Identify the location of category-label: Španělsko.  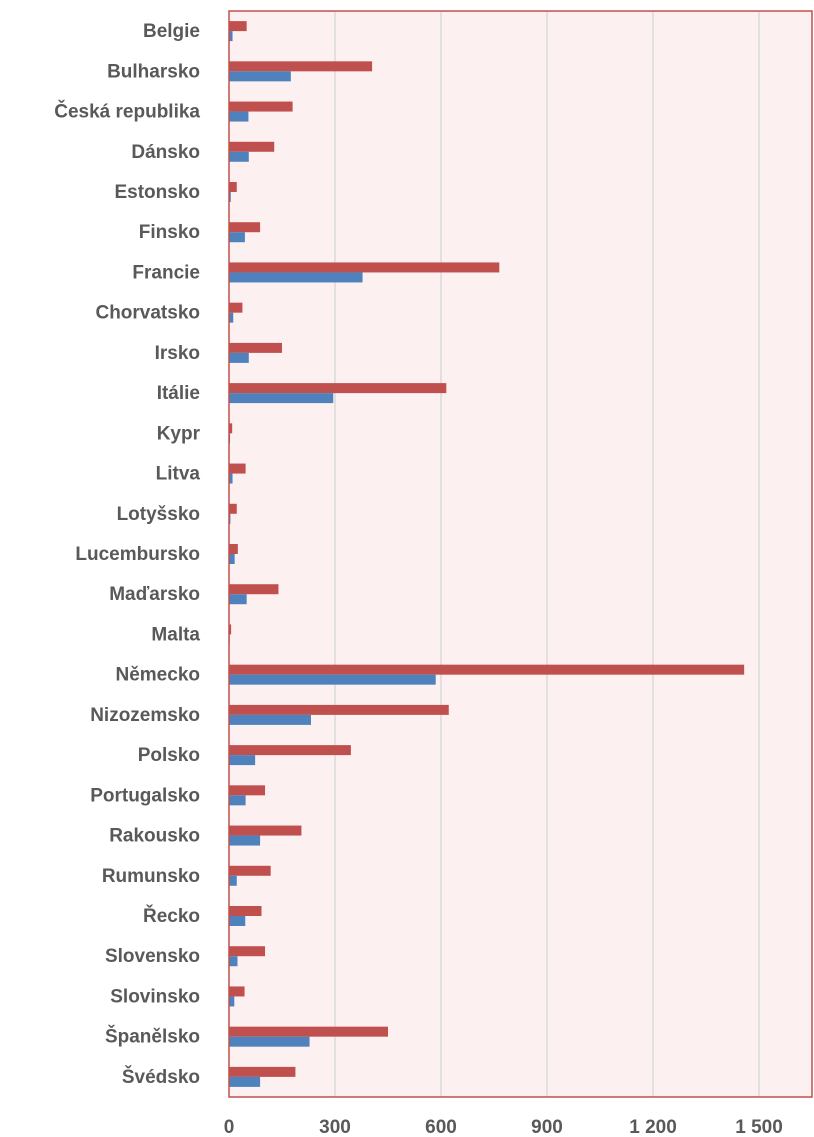
(152, 1037).